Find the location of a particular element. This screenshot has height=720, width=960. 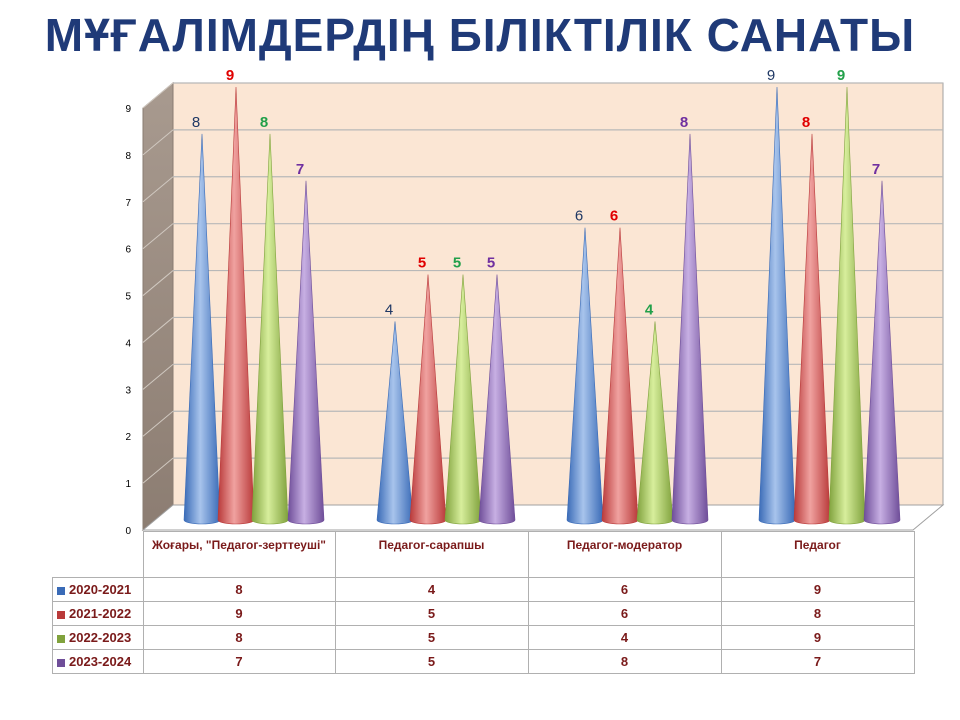

series-label: 2021-2022 is located at coordinates (98, 613).